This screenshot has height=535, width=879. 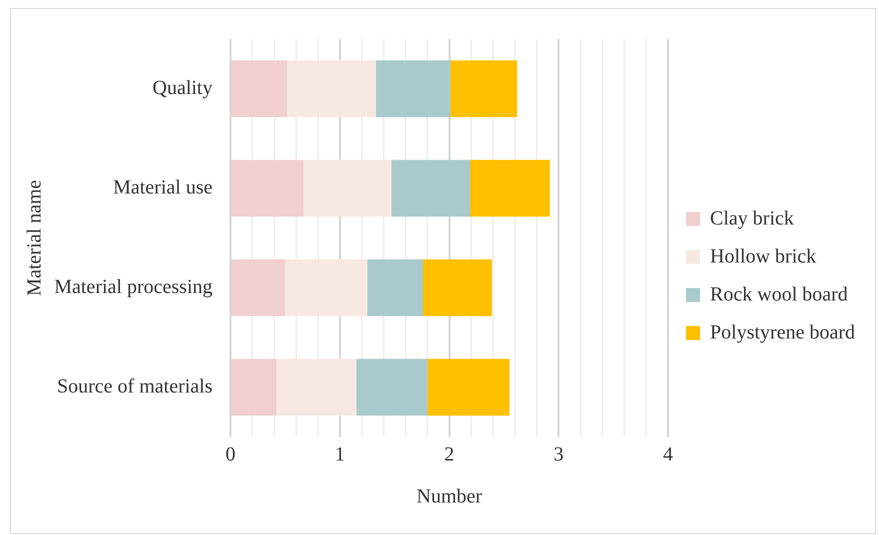 What do you see at coordinates (668, 454) in the screenshot?
I see `x-tick-label: 4` at bounding box center [668, 454].